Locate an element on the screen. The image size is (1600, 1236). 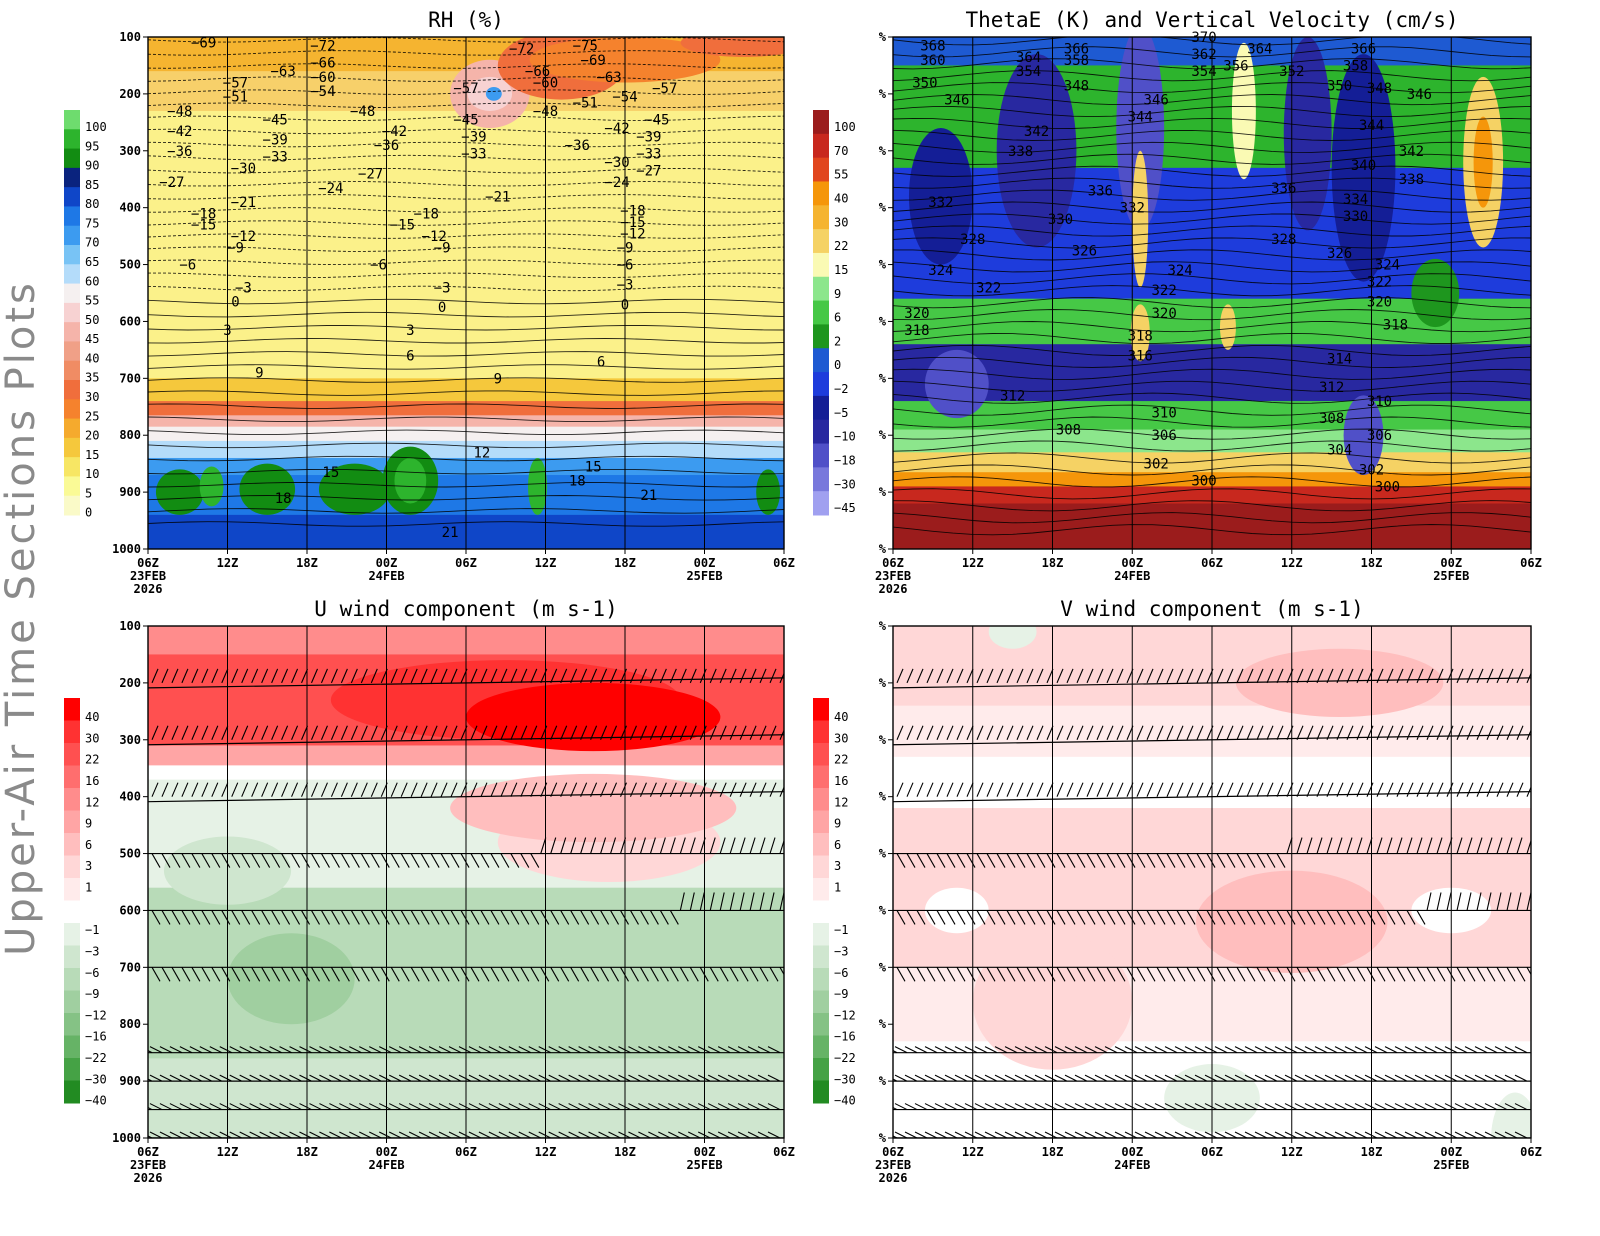
uwind-colorbar-swatch is located at coordinates (72, 844).